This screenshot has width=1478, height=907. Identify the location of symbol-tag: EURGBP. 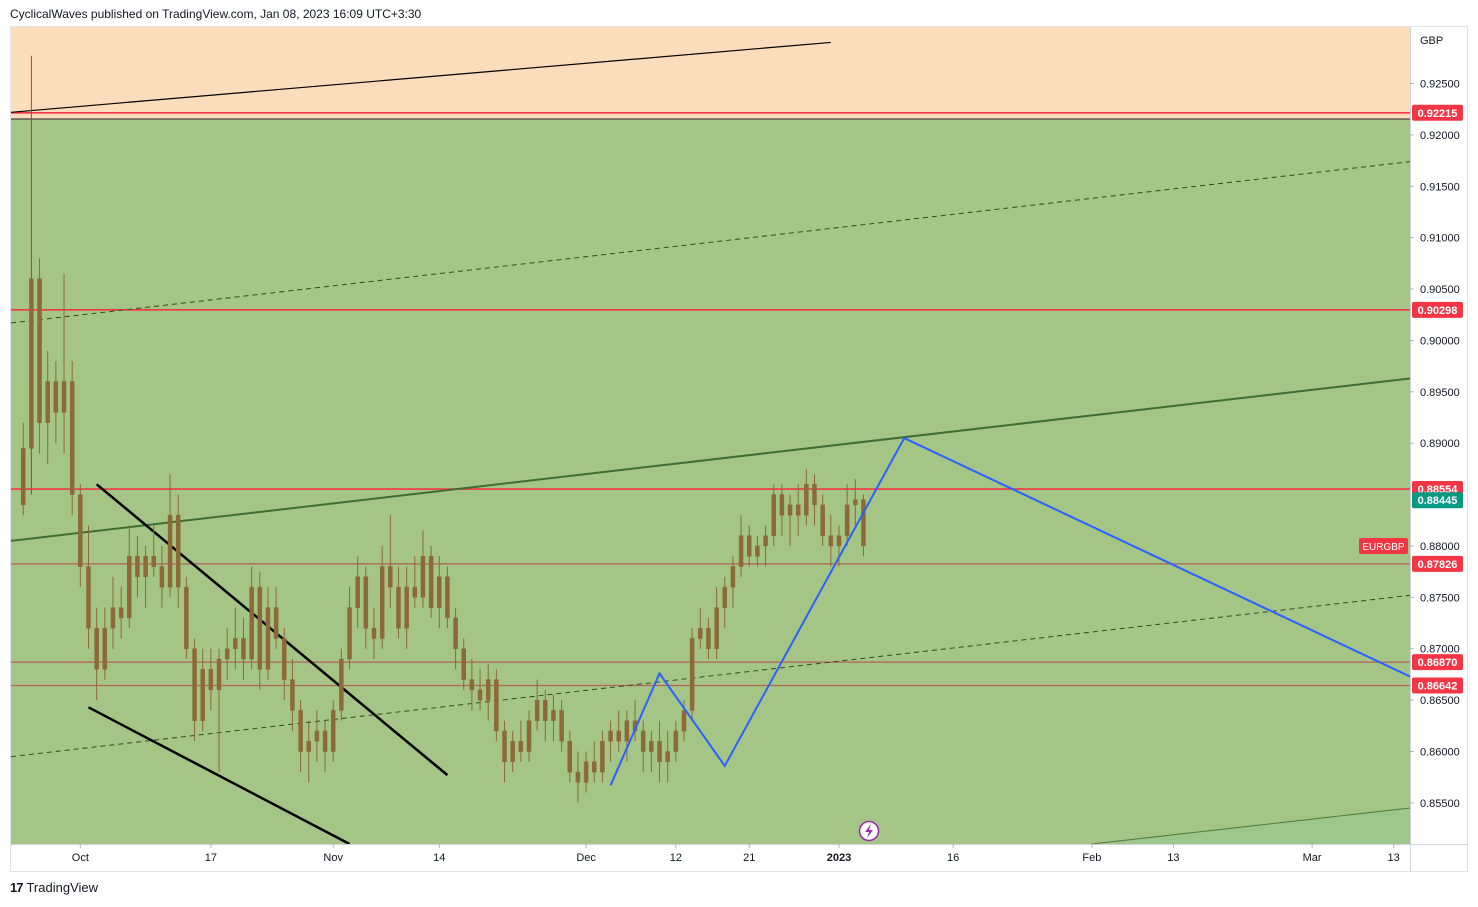
(1383, 545).